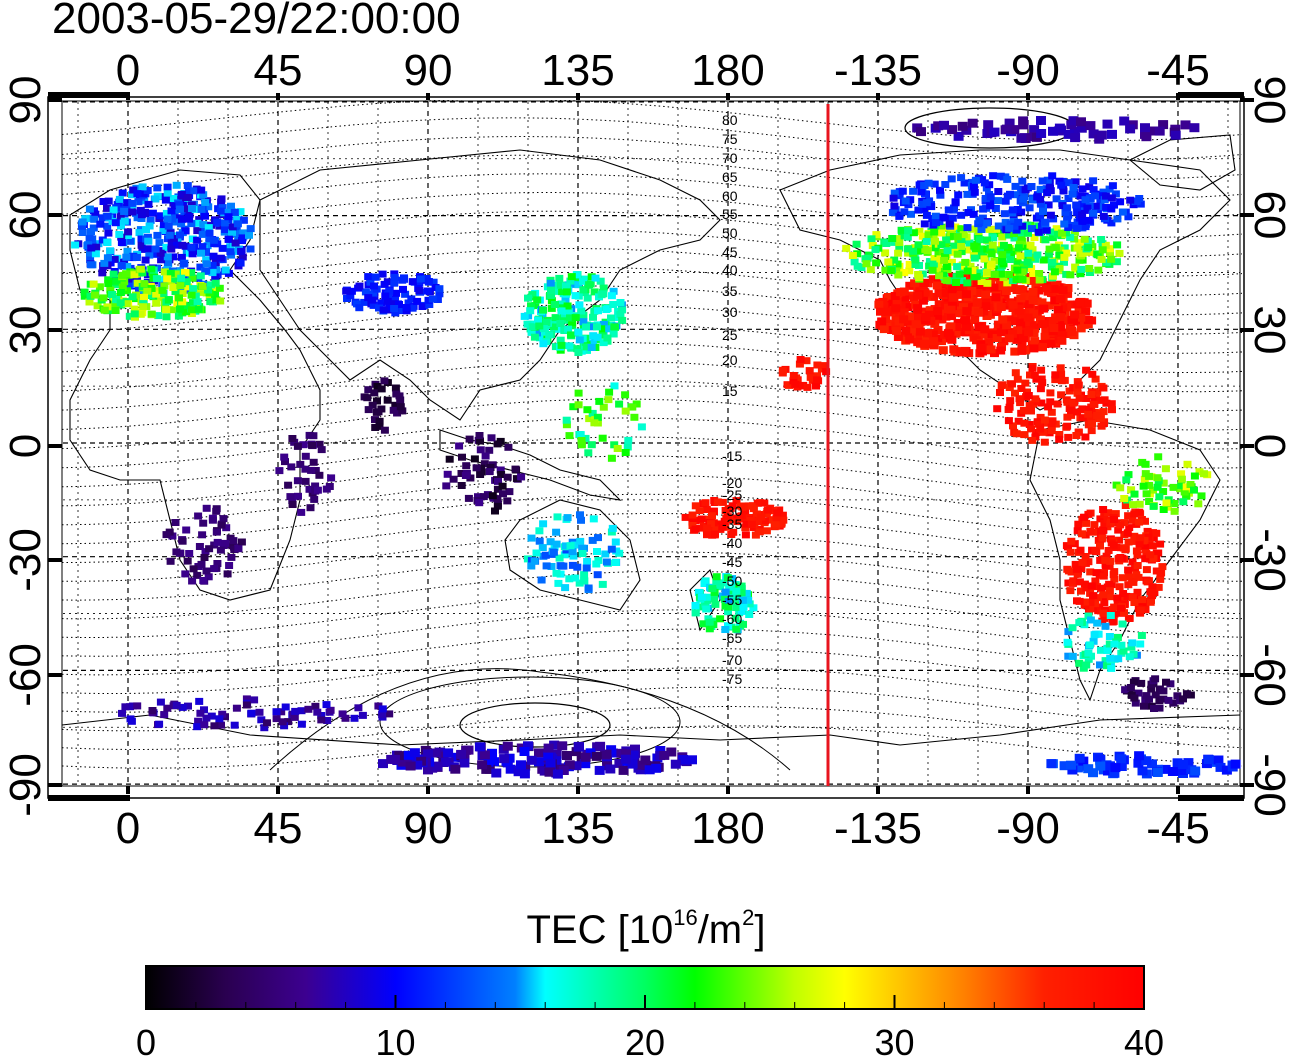 The image size is (1292, 1057). Describe the element at coordinates (55, 330) in the screenshot. I see `left-tick` at that location.